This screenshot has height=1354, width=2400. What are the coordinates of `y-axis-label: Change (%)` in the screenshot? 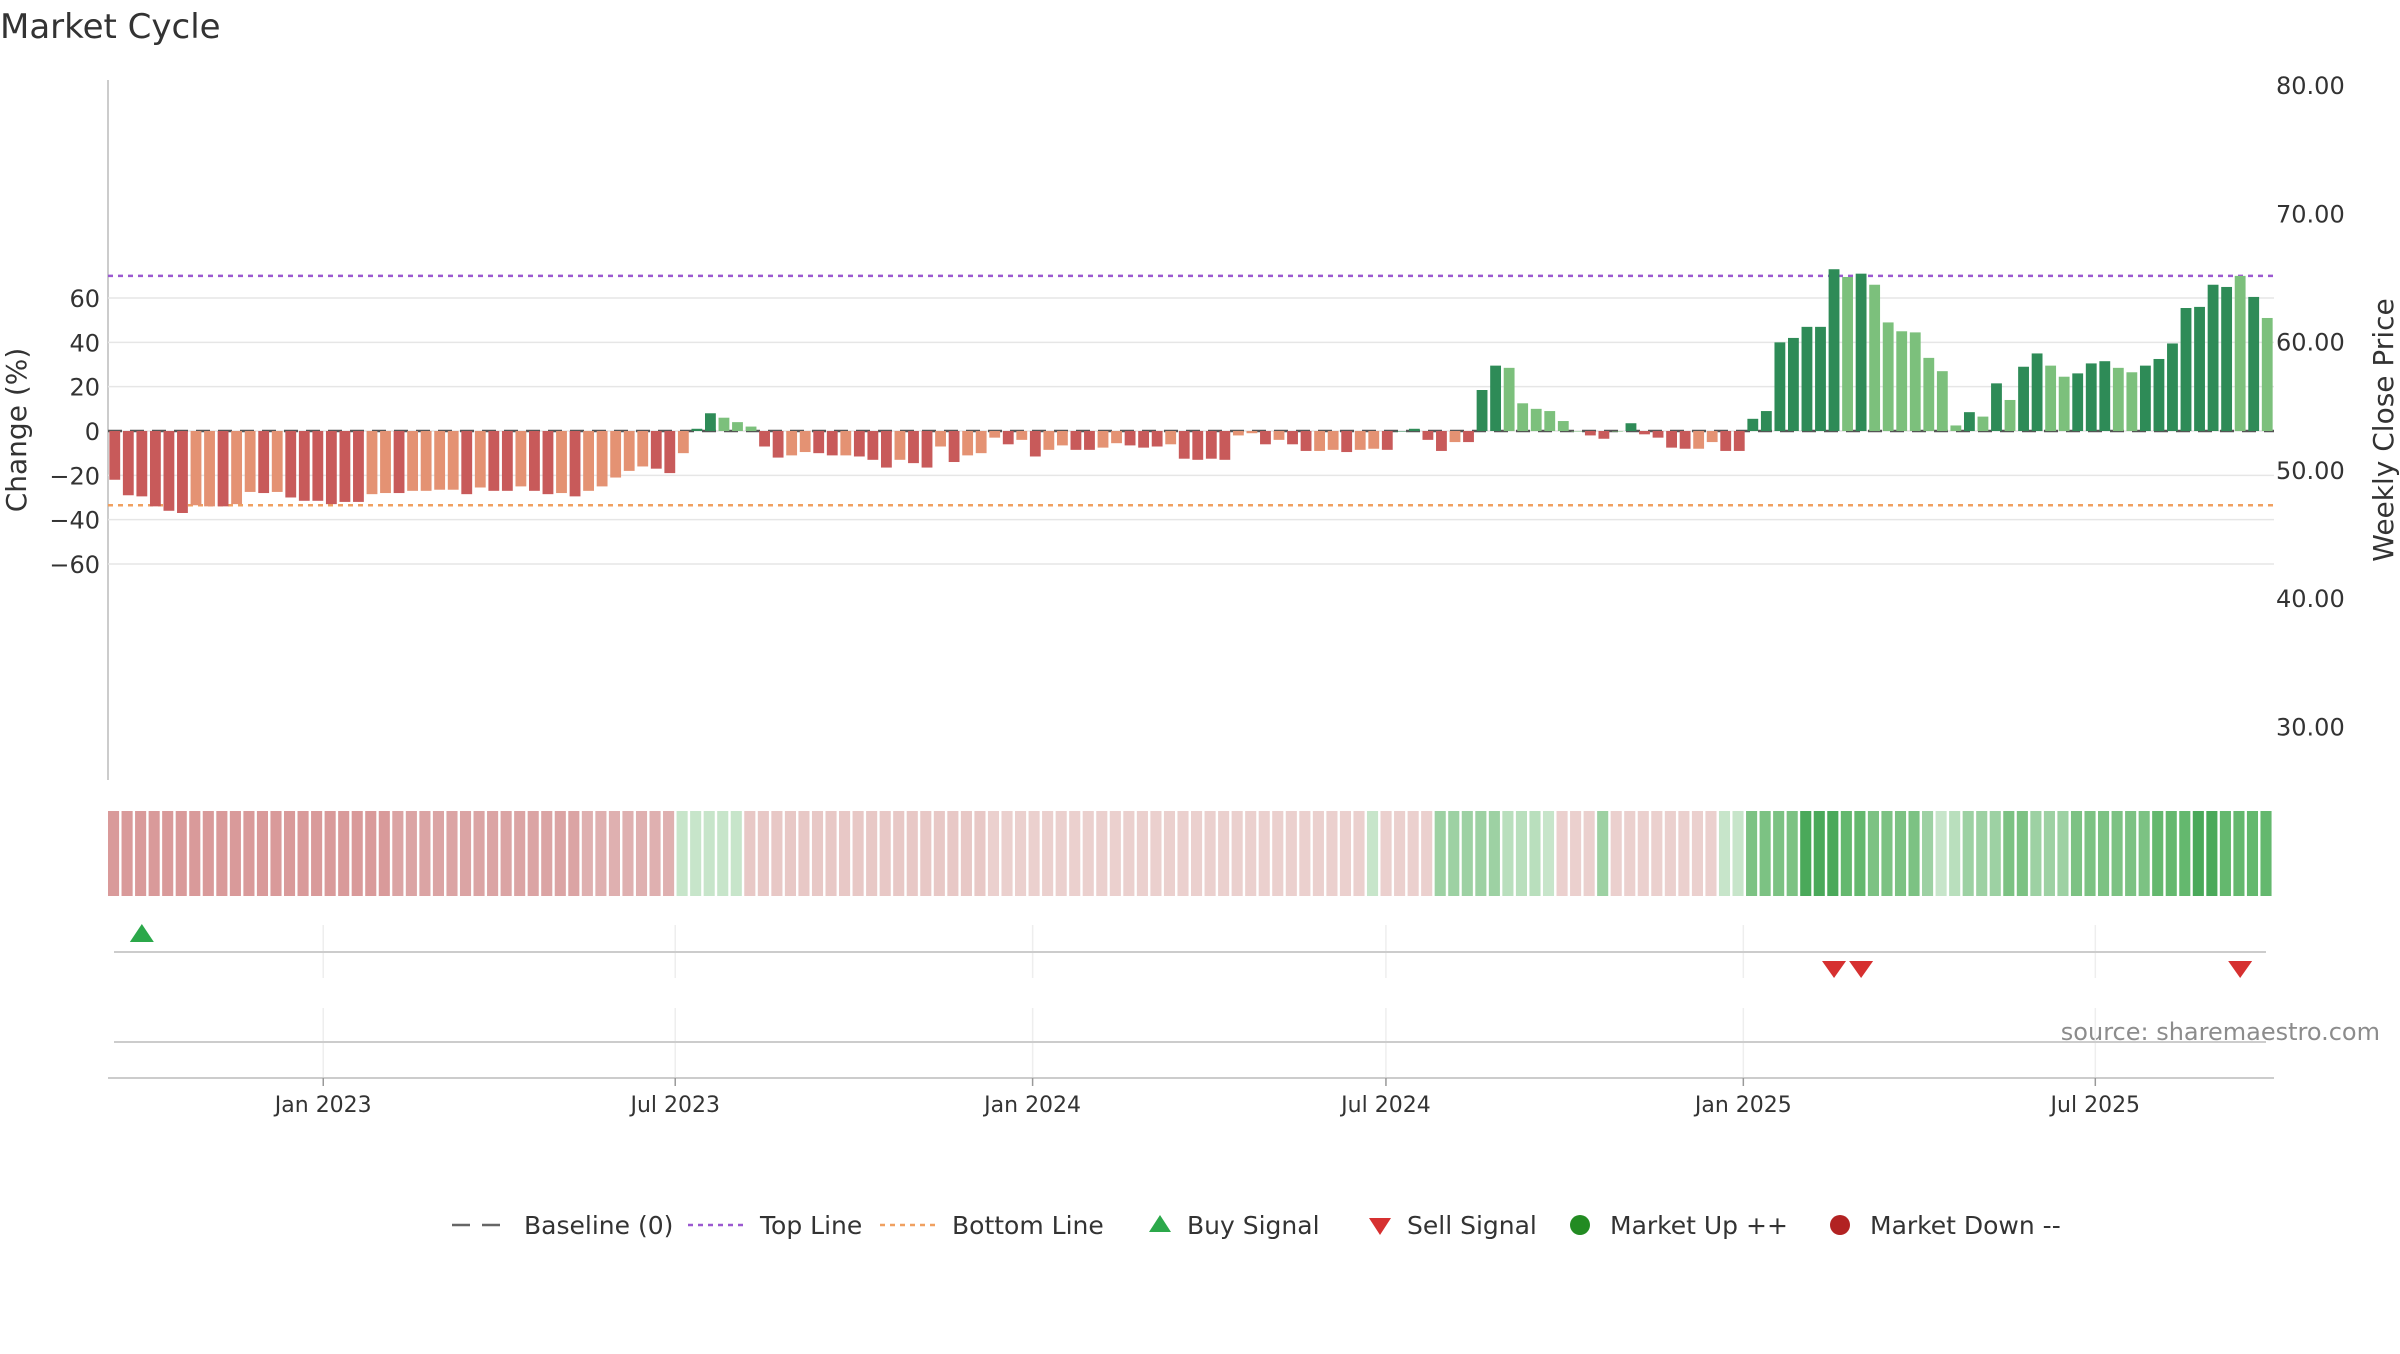 It's located at (16, 430).